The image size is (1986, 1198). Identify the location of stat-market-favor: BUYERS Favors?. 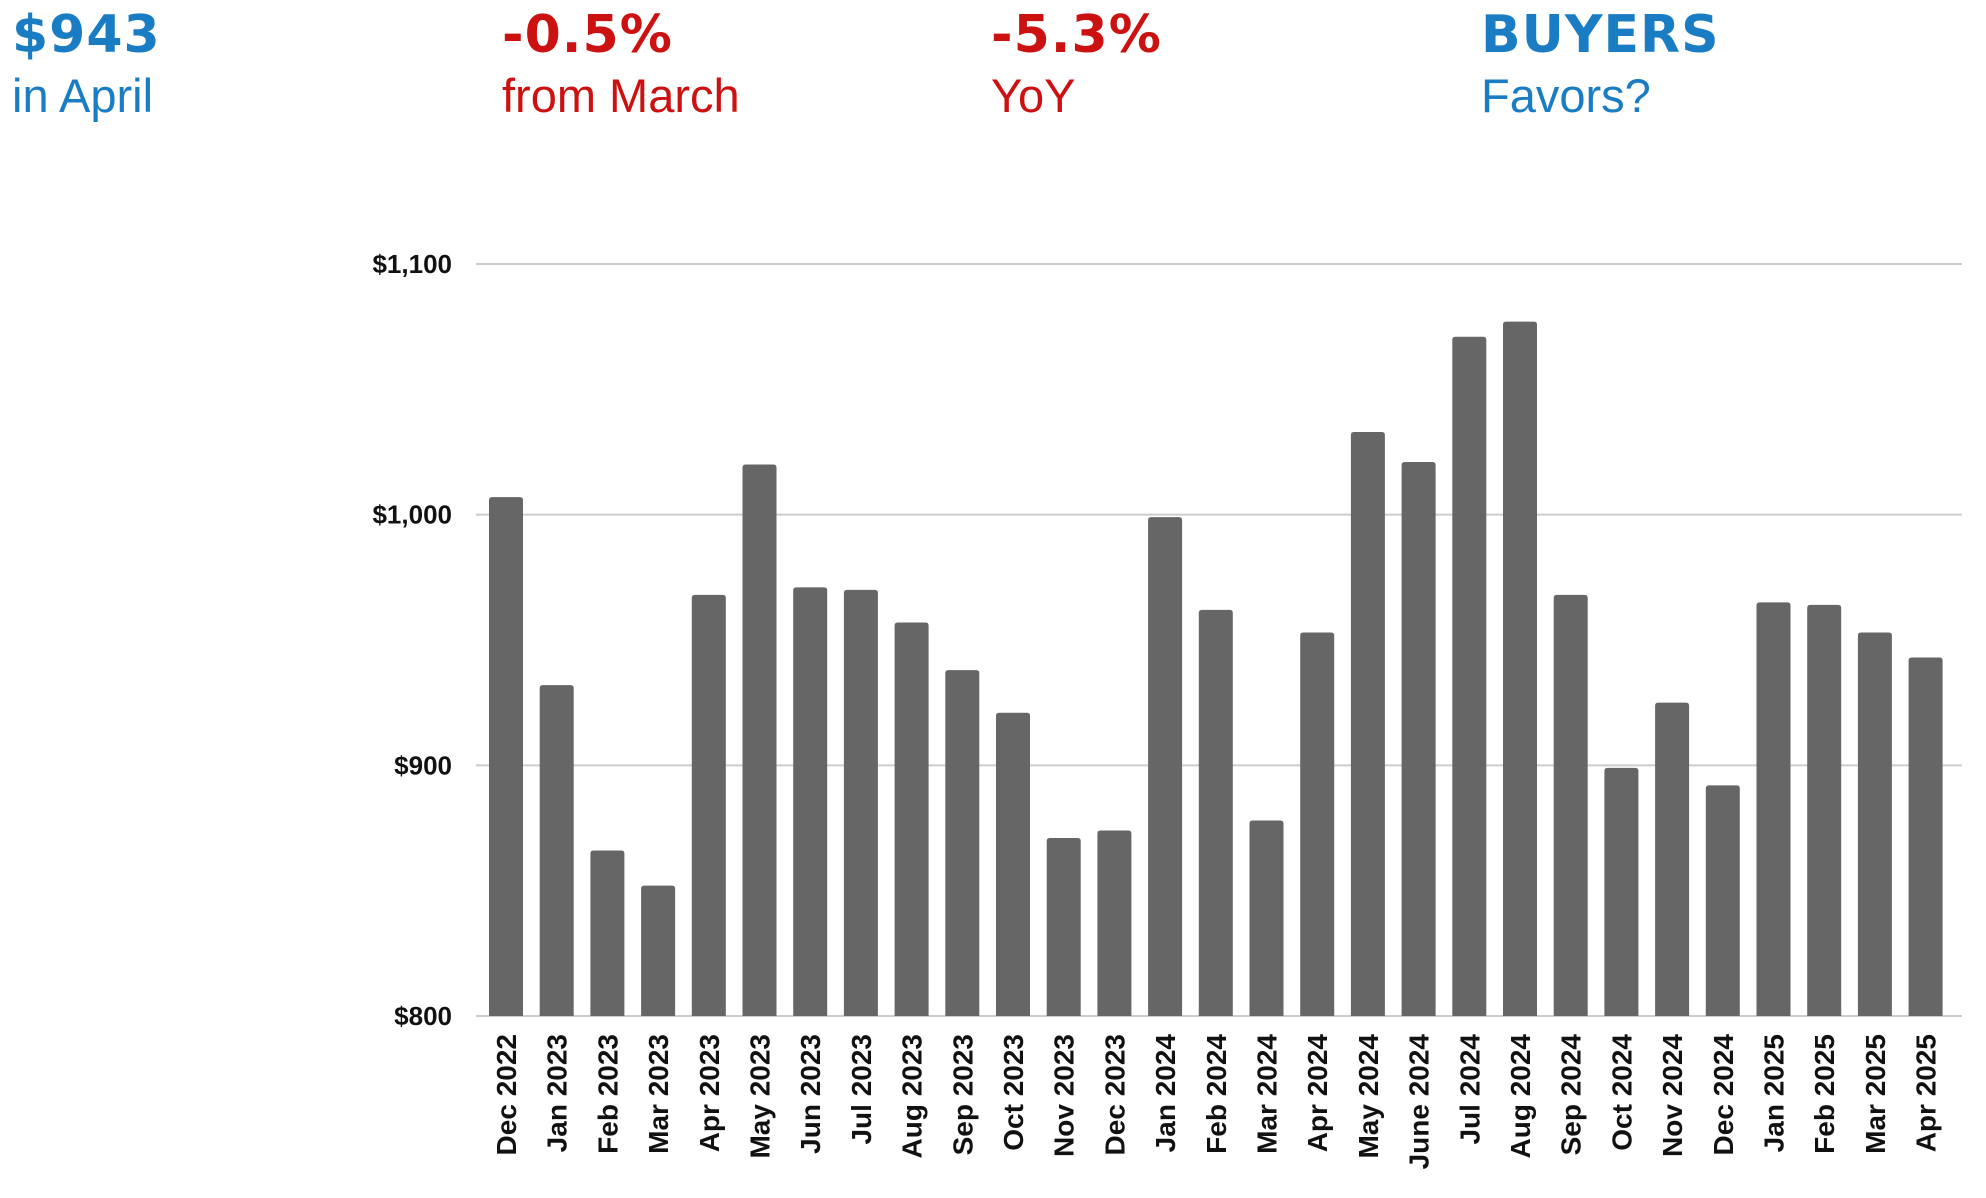
(1600, 63).